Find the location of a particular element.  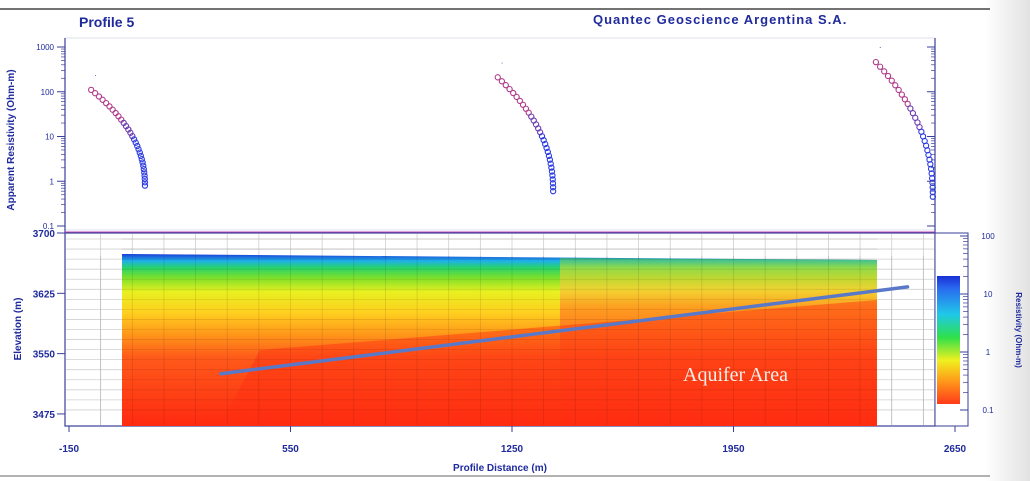

section-y-tick-label: 3475 is located at coordinates (44, 415).